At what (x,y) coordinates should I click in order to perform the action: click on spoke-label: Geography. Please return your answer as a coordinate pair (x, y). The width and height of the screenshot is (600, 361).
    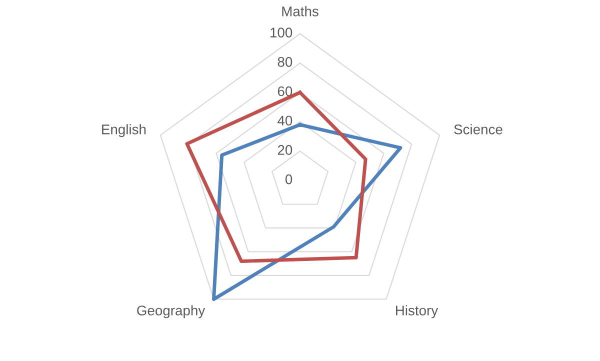
    Looking at the image, I should click on (171, 311).